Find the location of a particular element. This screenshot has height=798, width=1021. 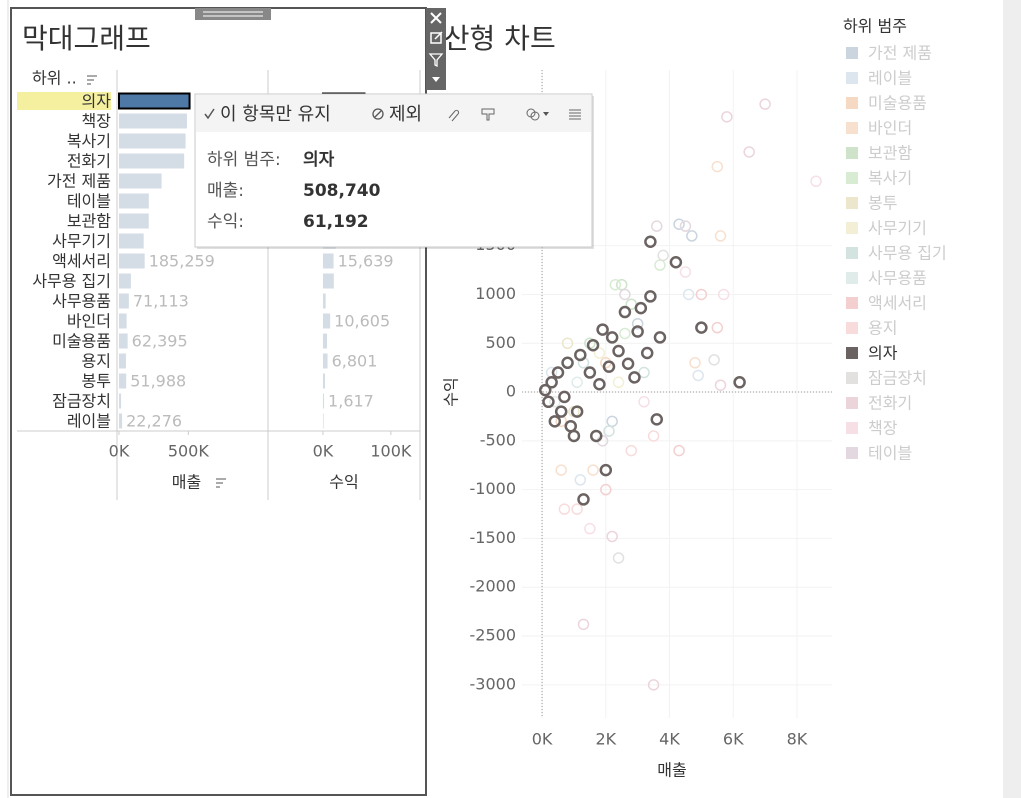

tooltip-action: 제외 is located at coordinates (405, 114).